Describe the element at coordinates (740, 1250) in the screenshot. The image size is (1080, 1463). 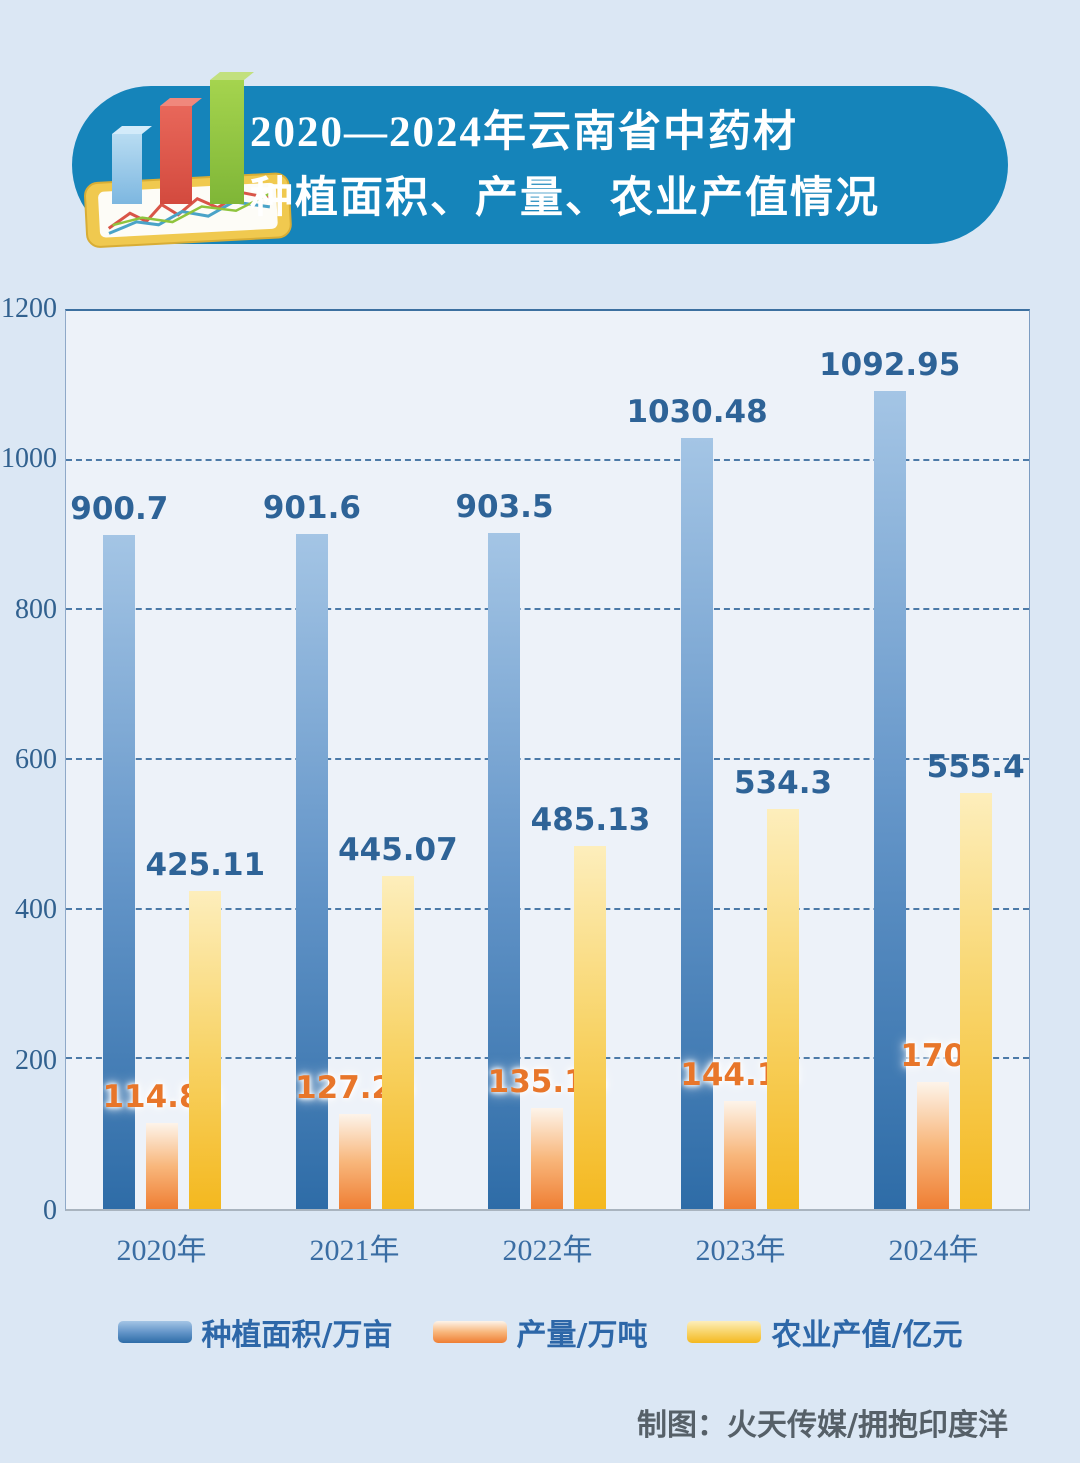
I see `x-tick-label-2023年: 2023年` at that location.